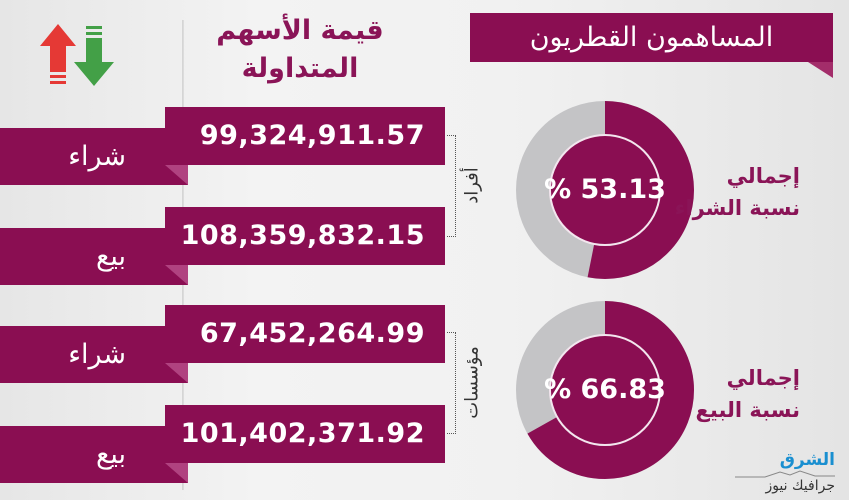  What do you see at coordinates (305, 136) in the screenshot?
I see `individuals-buy-value: 99,324,911.57` at bounding box center [305, 136].